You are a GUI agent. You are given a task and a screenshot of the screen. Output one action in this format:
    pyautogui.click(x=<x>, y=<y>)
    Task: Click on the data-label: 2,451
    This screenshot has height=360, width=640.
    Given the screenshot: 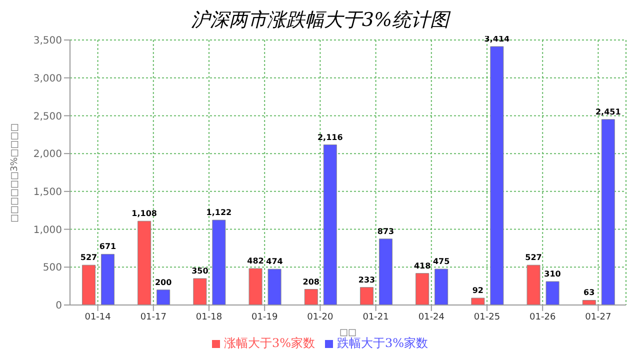 What is the action you would take?
    pyautogui.click(x=608, y=111)
    